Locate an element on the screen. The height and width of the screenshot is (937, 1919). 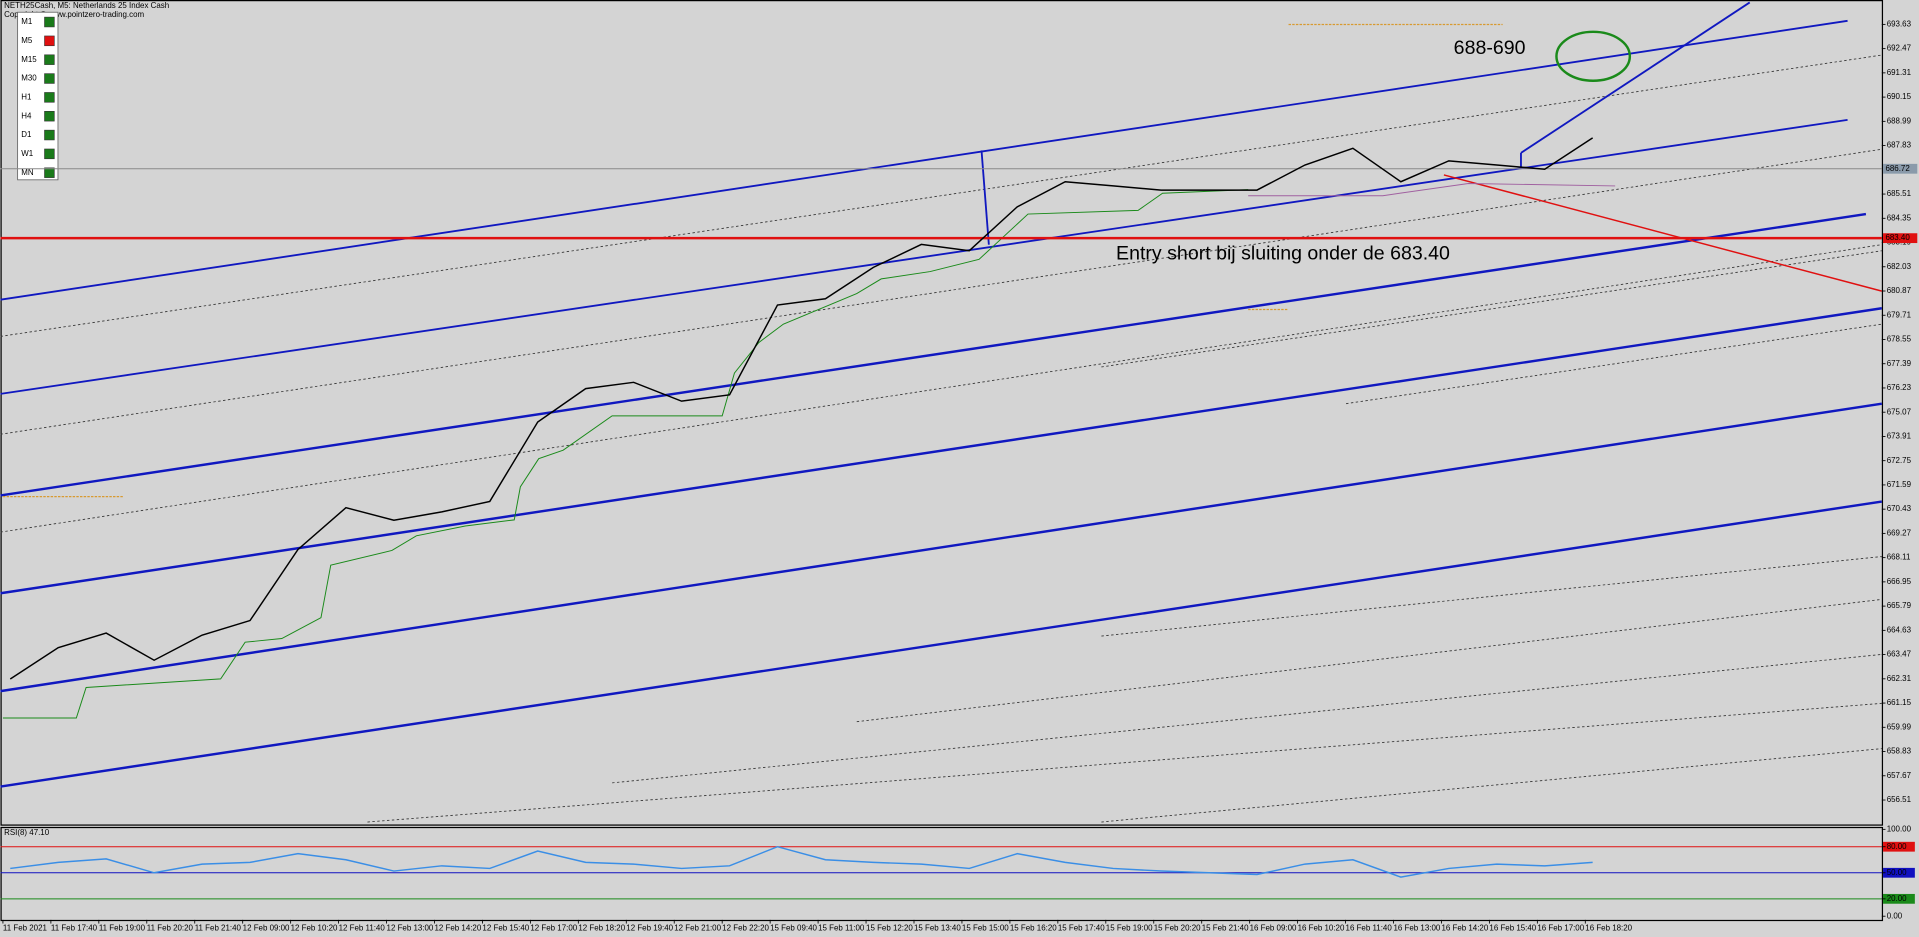
y-tick-label: 663.47 is located at coordinates (1899, 654).